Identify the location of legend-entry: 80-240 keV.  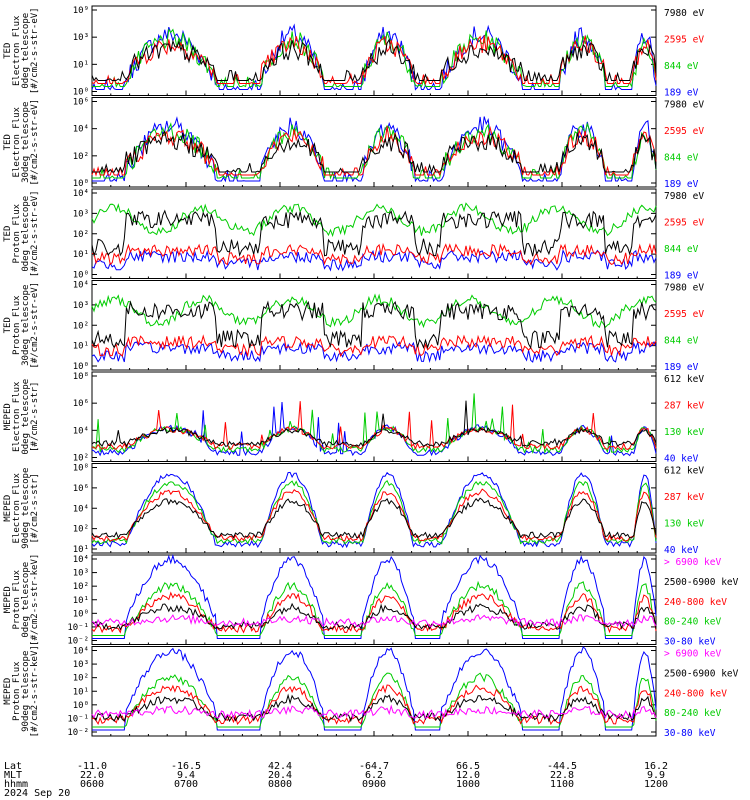
(692, 622).